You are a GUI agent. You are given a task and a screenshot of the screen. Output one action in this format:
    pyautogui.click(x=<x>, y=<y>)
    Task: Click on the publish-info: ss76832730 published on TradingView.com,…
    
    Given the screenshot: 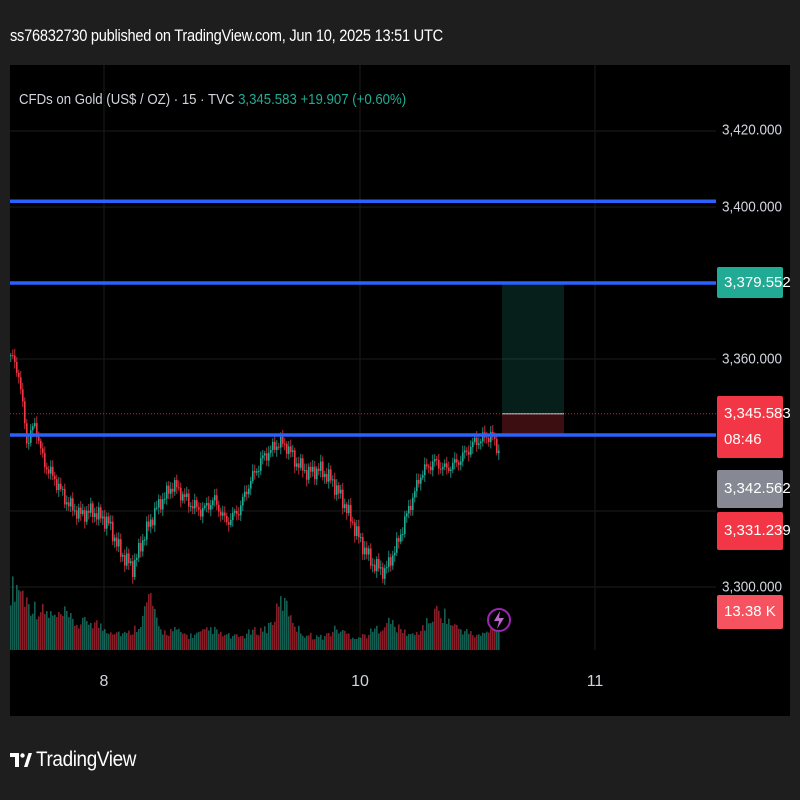 What is the action you would take?
    pyautogui.click(x=226, y=35)
    